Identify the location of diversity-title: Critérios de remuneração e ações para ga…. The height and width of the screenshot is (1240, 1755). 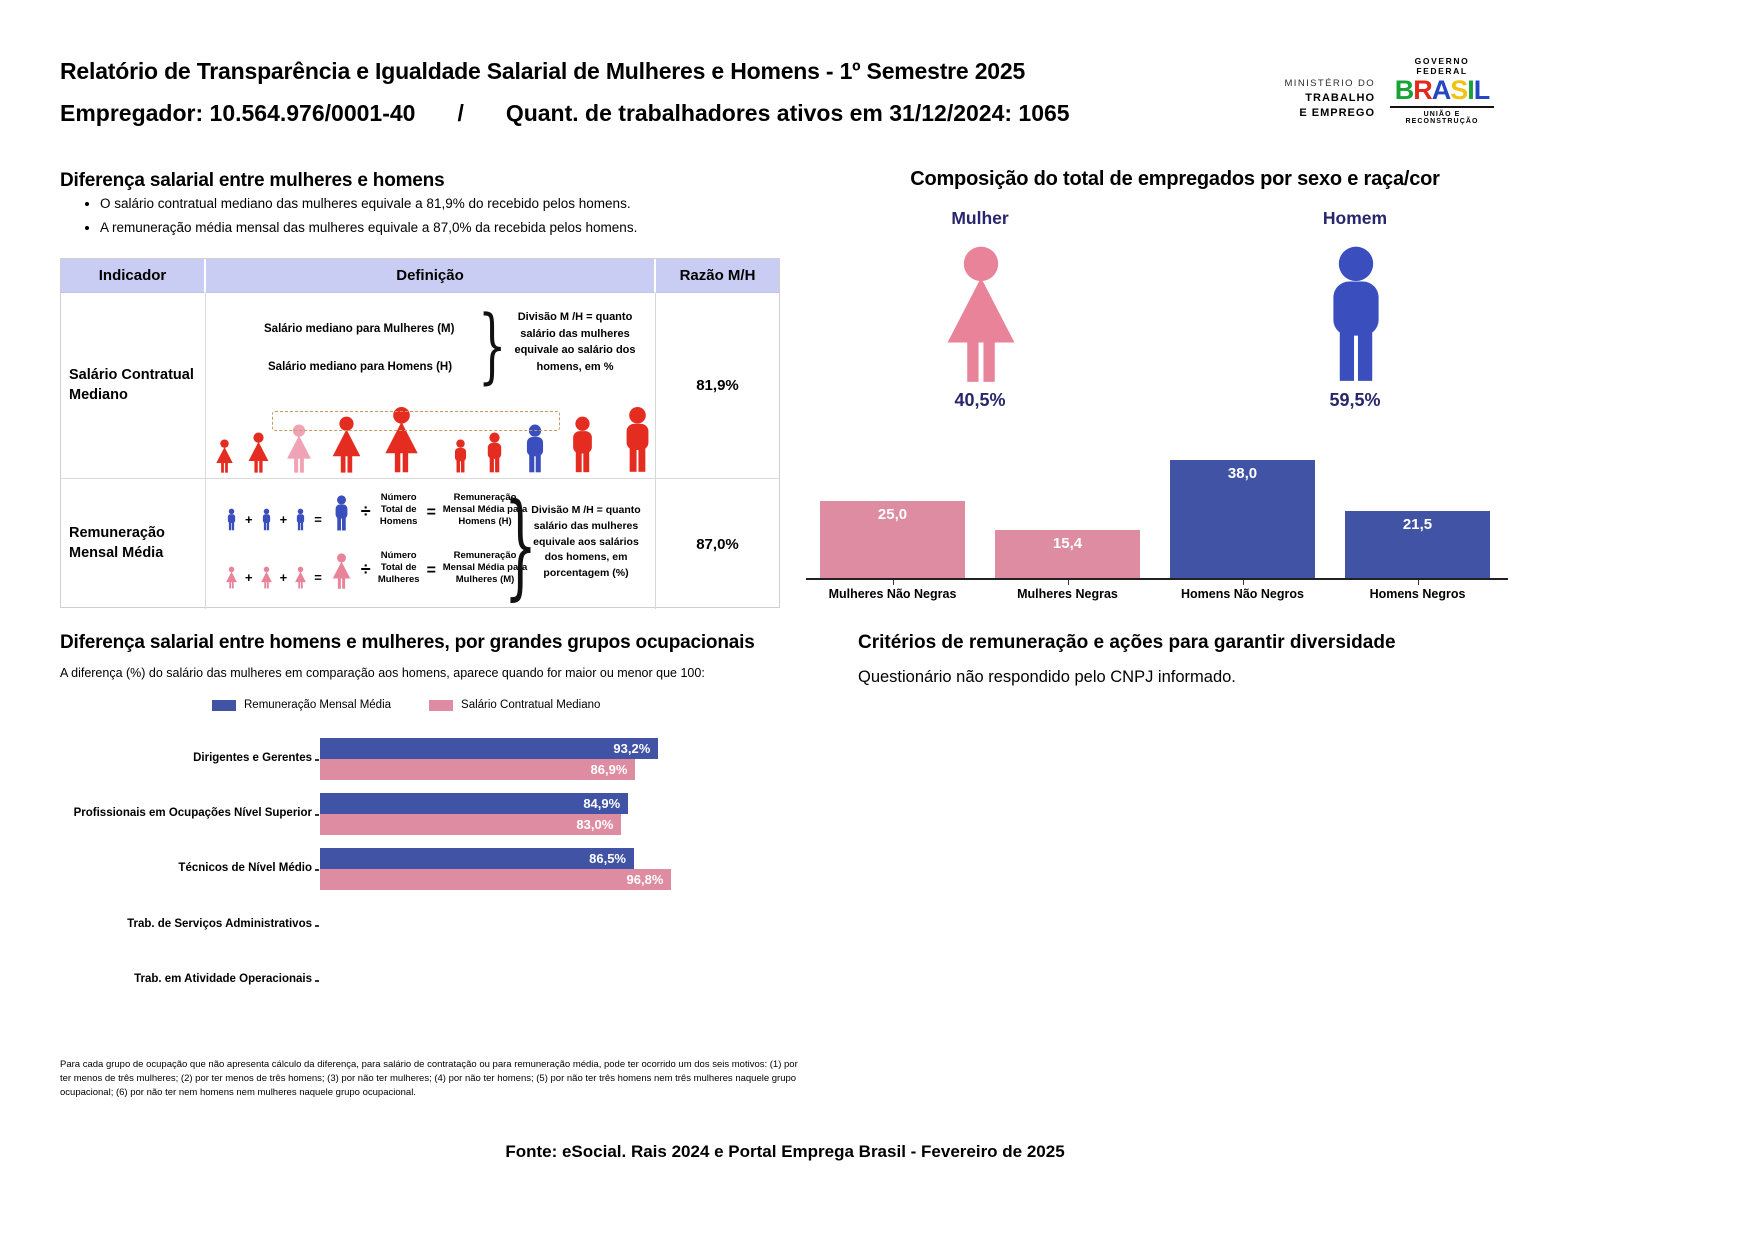
(1127, 642).